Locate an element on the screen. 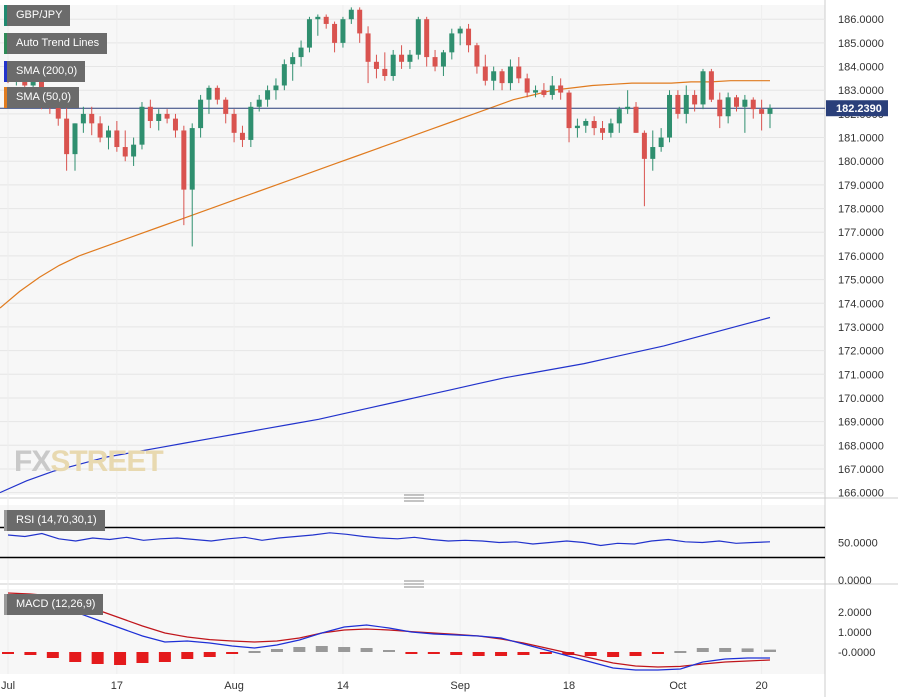  y-tick-label: 167.0000 is located at coordinates (861, 470).